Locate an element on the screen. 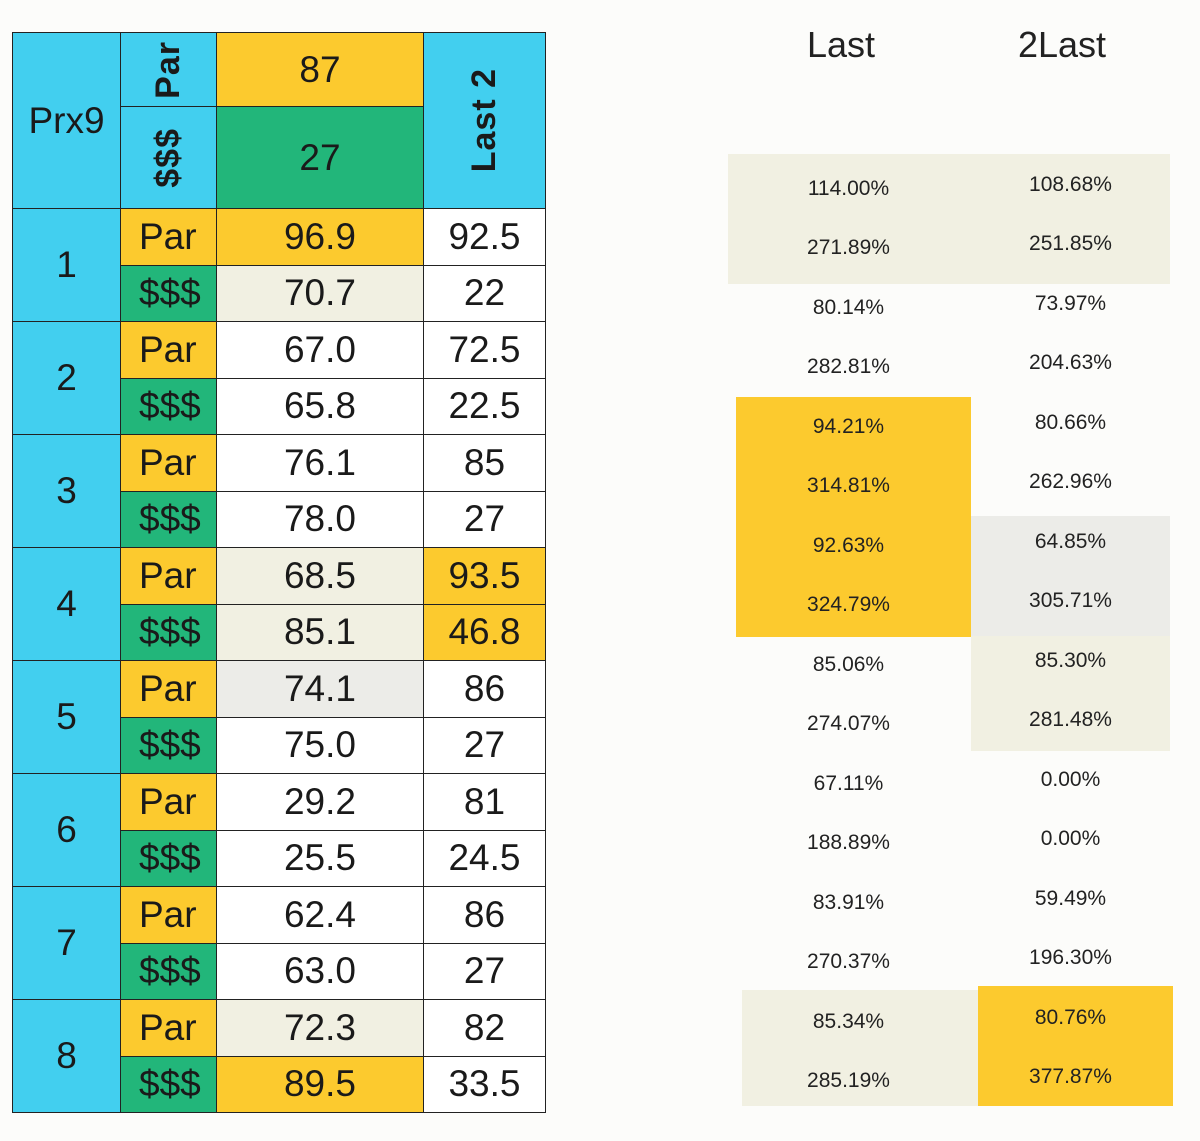  header-money-label: $$$ is located at coordinates (168, 157).